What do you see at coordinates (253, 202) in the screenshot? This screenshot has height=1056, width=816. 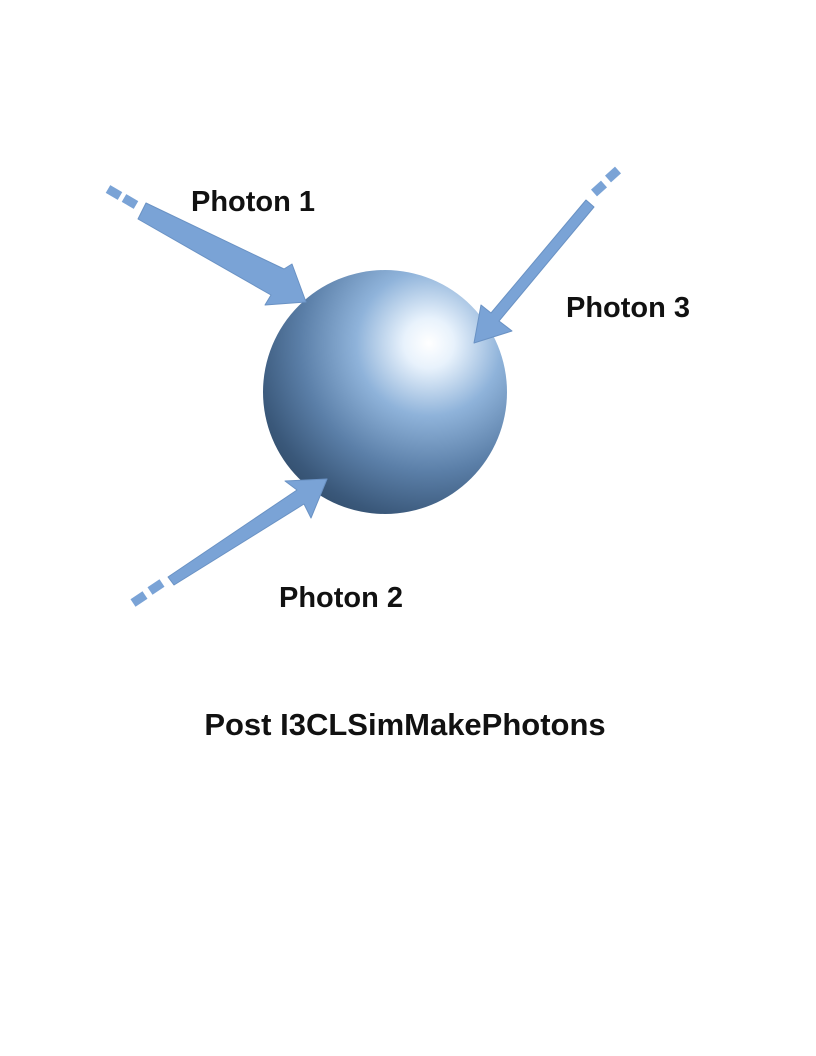 I see `photon-1-label: Photon 1` at bounding box center [253, 202].